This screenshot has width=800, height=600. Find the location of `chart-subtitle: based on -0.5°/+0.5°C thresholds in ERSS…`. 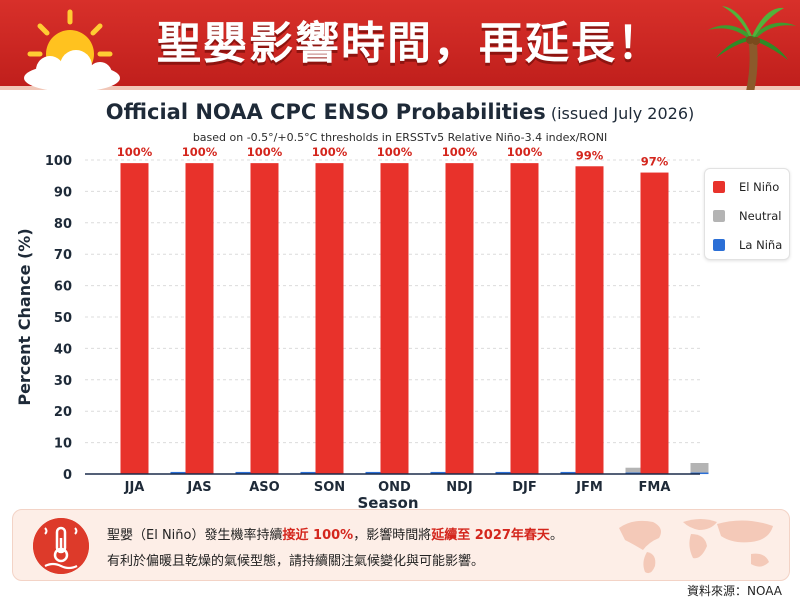

chart-subtitle: based on -0.5°/+0.5°C thresholds in ERSS… is located at coordinates (400, 137).